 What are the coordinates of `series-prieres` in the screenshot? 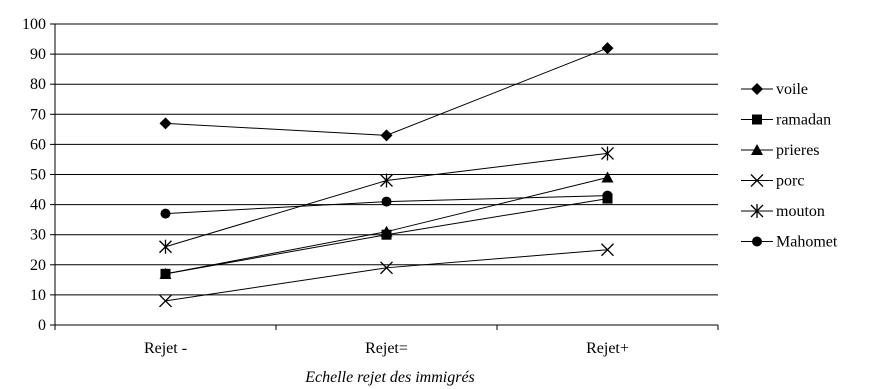 It's located at (386, 225).